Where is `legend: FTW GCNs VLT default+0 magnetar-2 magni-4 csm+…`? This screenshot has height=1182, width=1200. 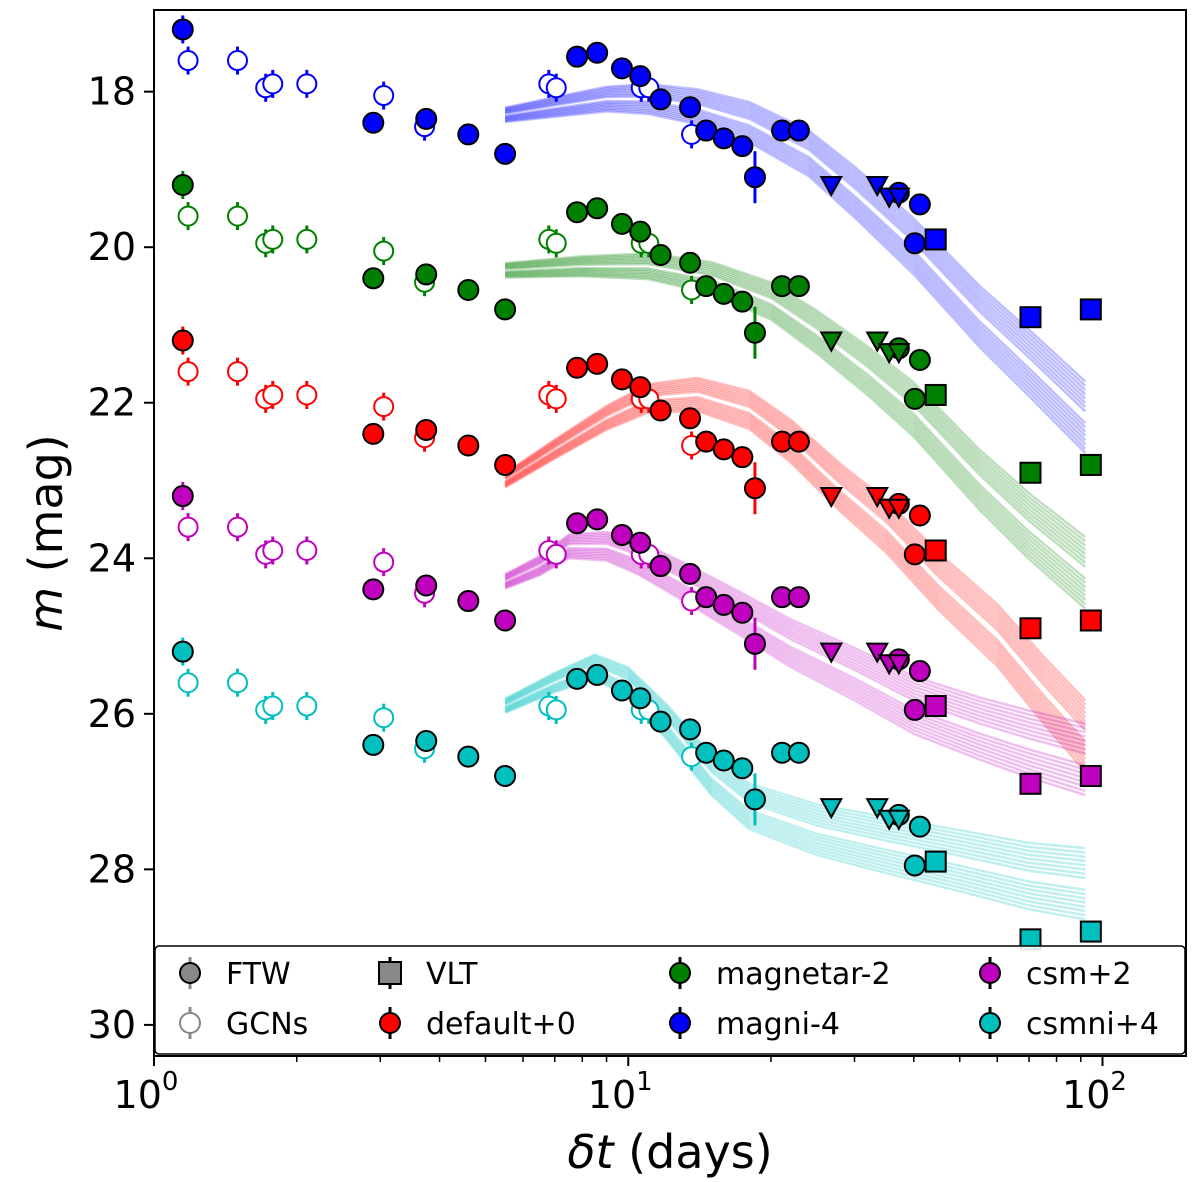
legend: FTW GCNs VLT default+0 magnetar-2 magni-4 csm+… is located at coordinates (670, 1000).